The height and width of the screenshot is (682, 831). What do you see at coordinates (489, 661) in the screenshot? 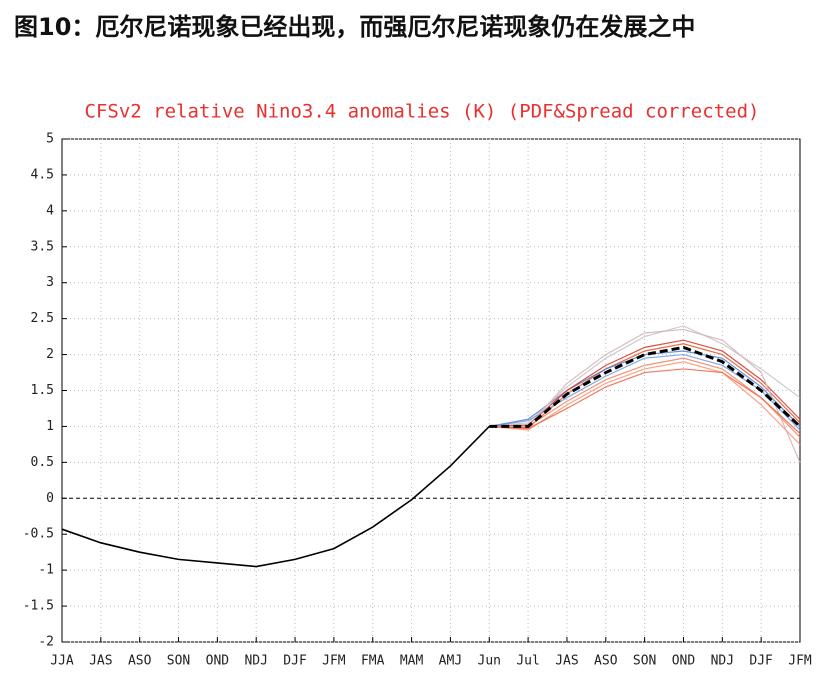
I see `x-tick-label: Jun` at bounding box center [489, 661].